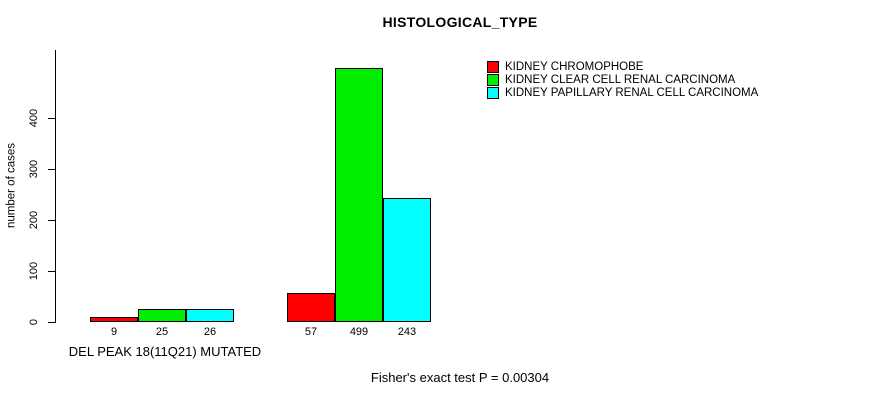 The image size is (890, 400). What do you see at coordinates (210, 332) in the screenshot?
I see `bar-value-label: 26` at bounding box center [210, 332].